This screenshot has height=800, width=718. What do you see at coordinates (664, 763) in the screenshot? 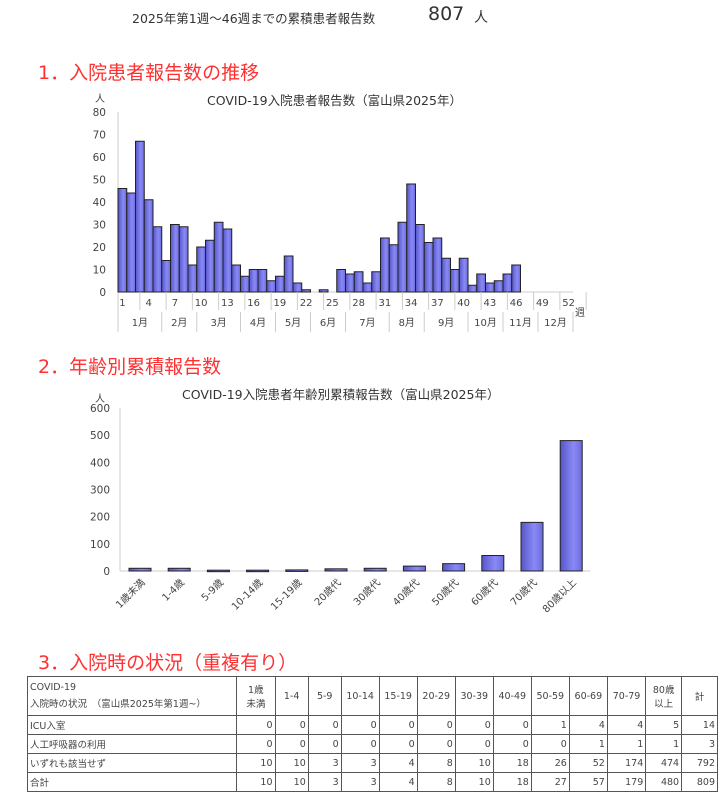
I see `table-cell: 474` at bounding box center [664, 763].